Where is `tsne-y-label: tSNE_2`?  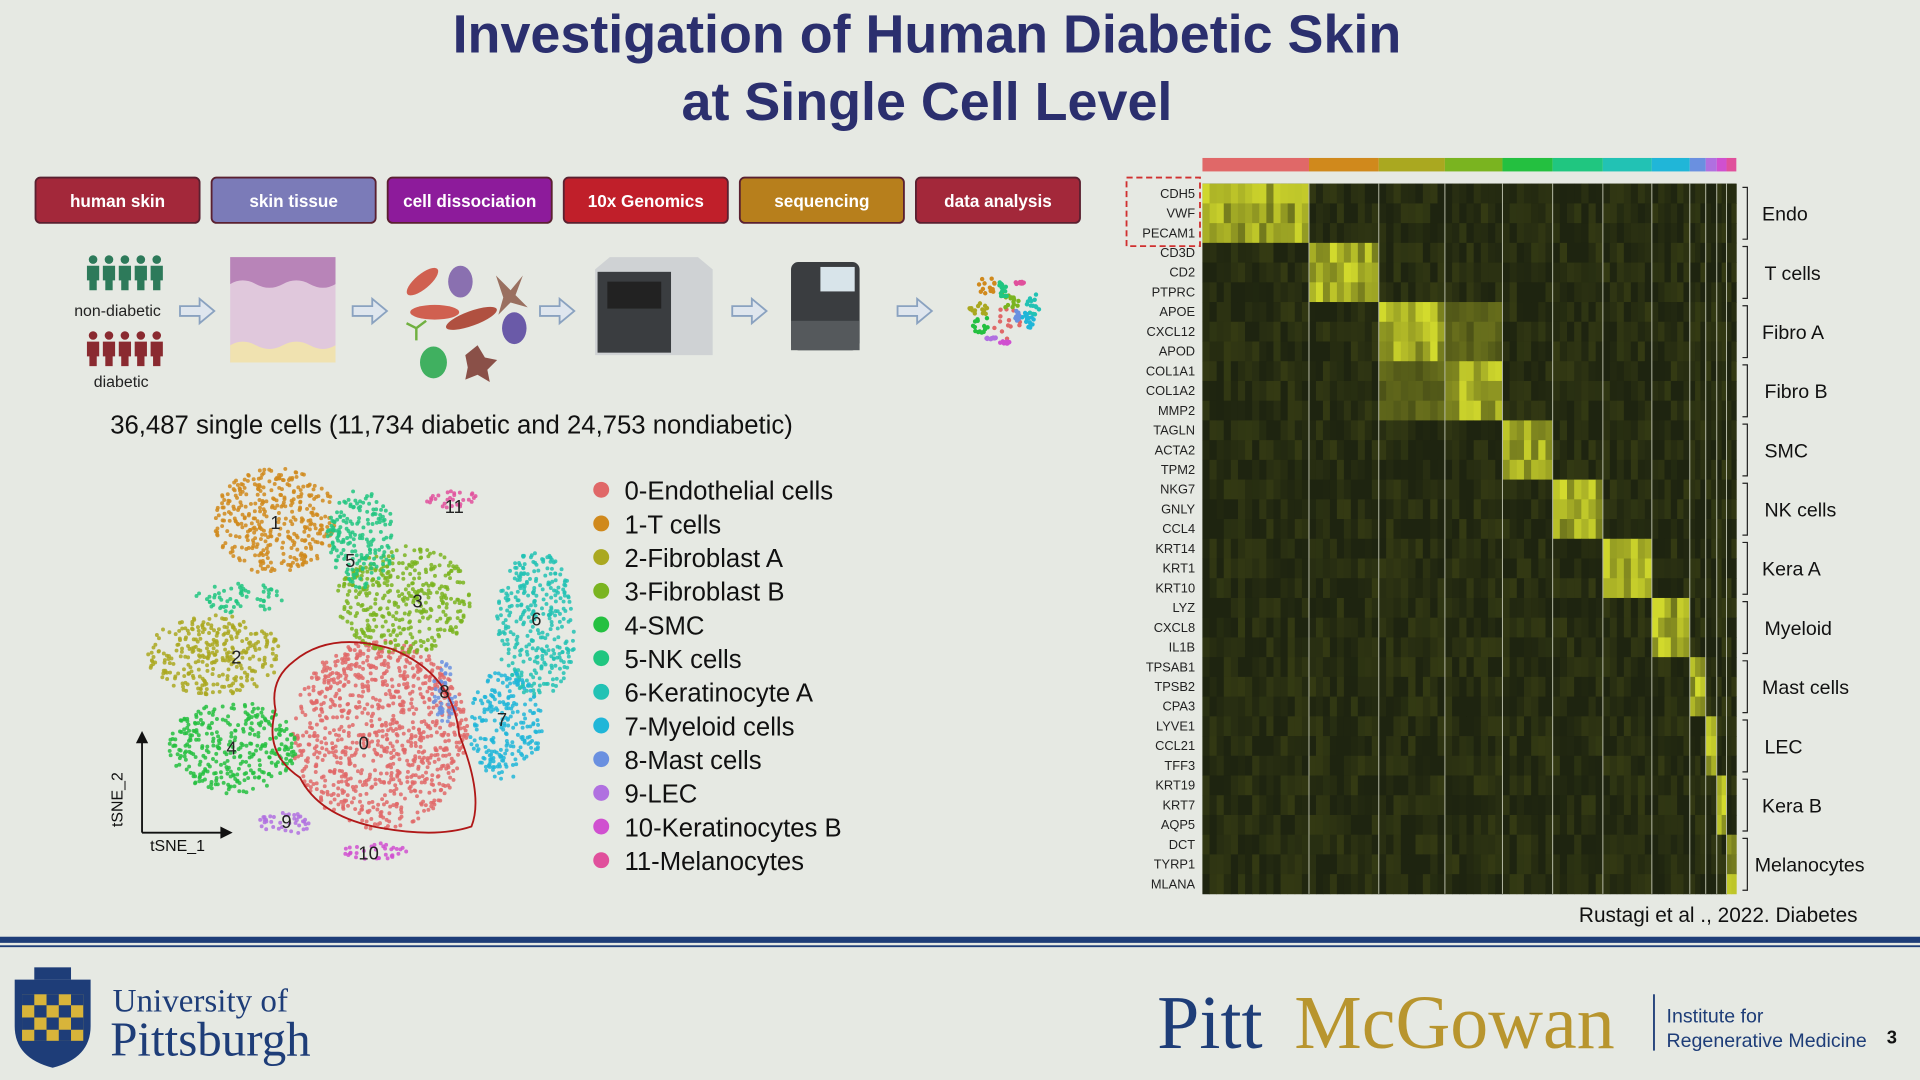
tsne-y-label: tSNE_2 is located at coordinates (117, 799).